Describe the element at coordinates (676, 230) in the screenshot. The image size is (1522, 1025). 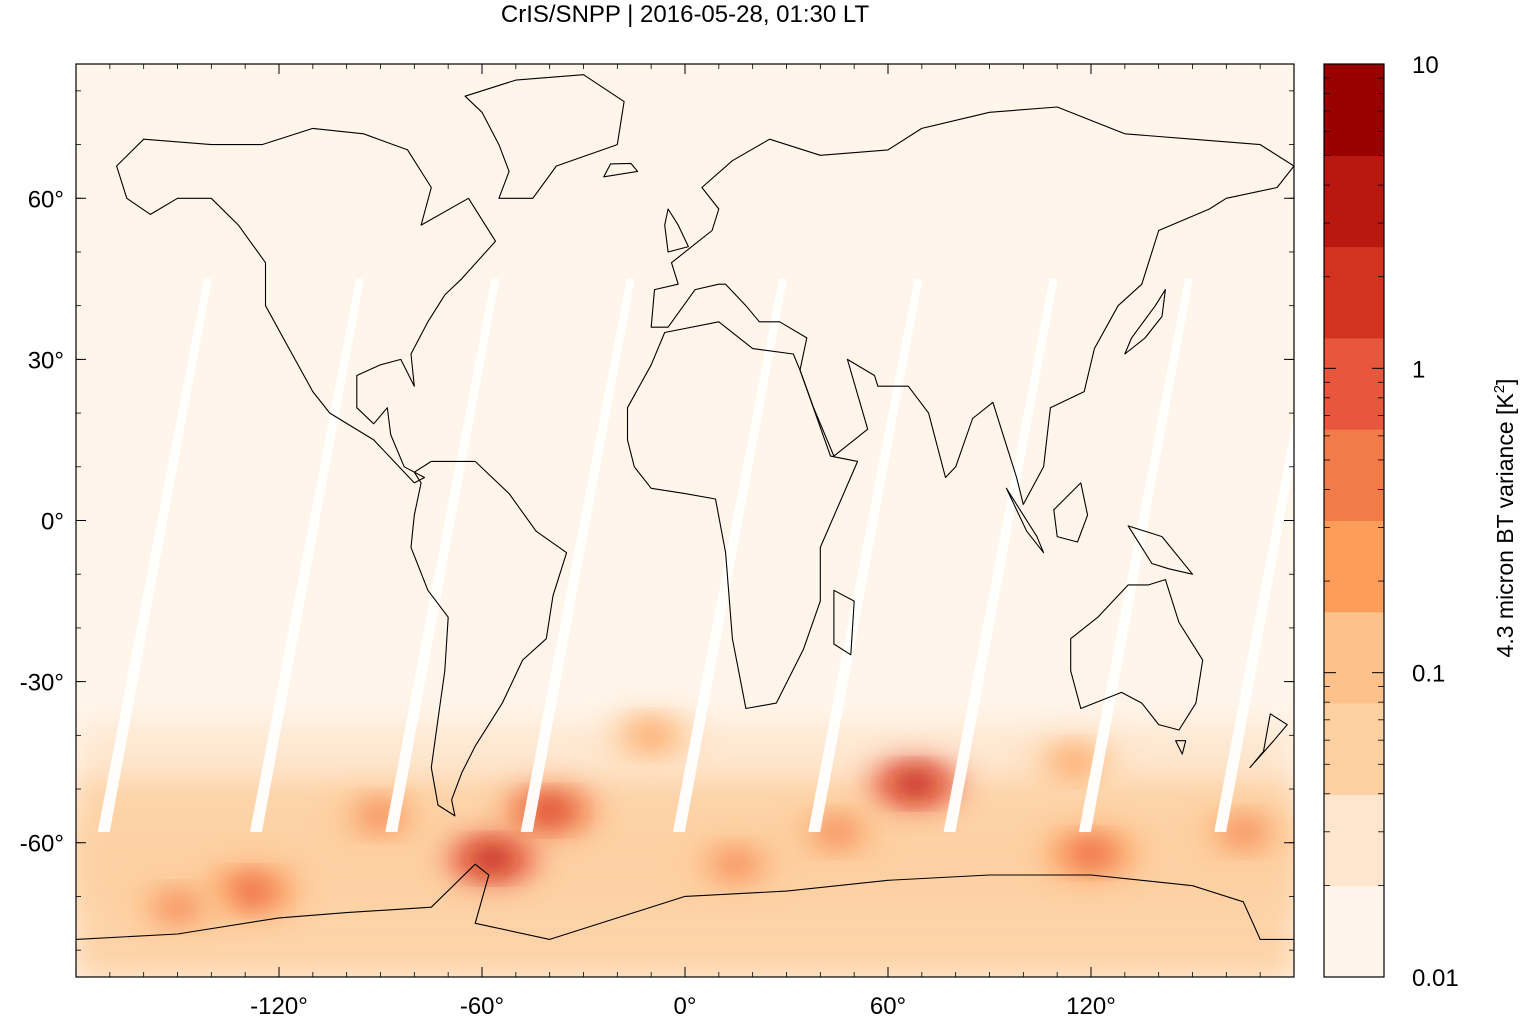
I see `coastline-uk` at that location.